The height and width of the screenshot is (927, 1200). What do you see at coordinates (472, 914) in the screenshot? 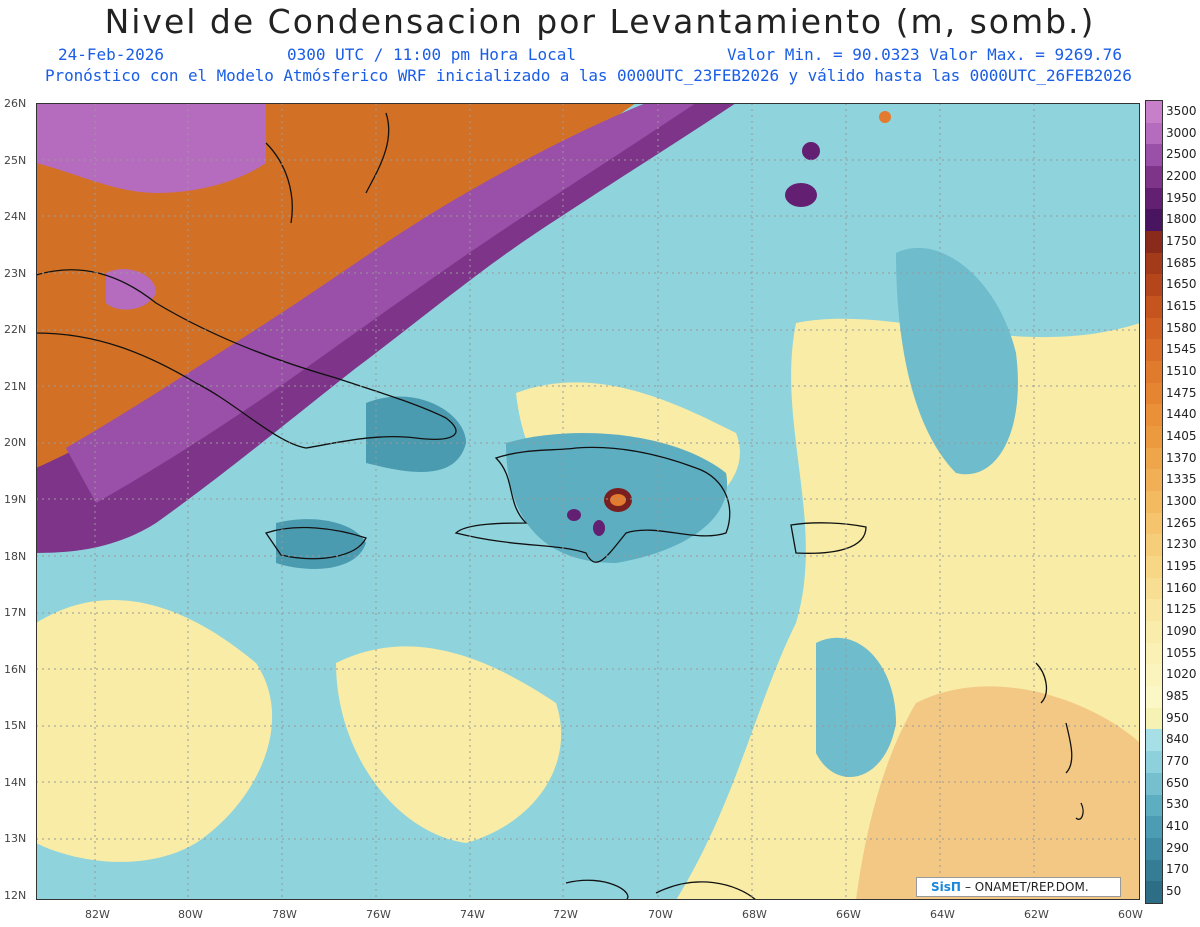
I see `lon-label: 74W` at bounding box center [472, 914].